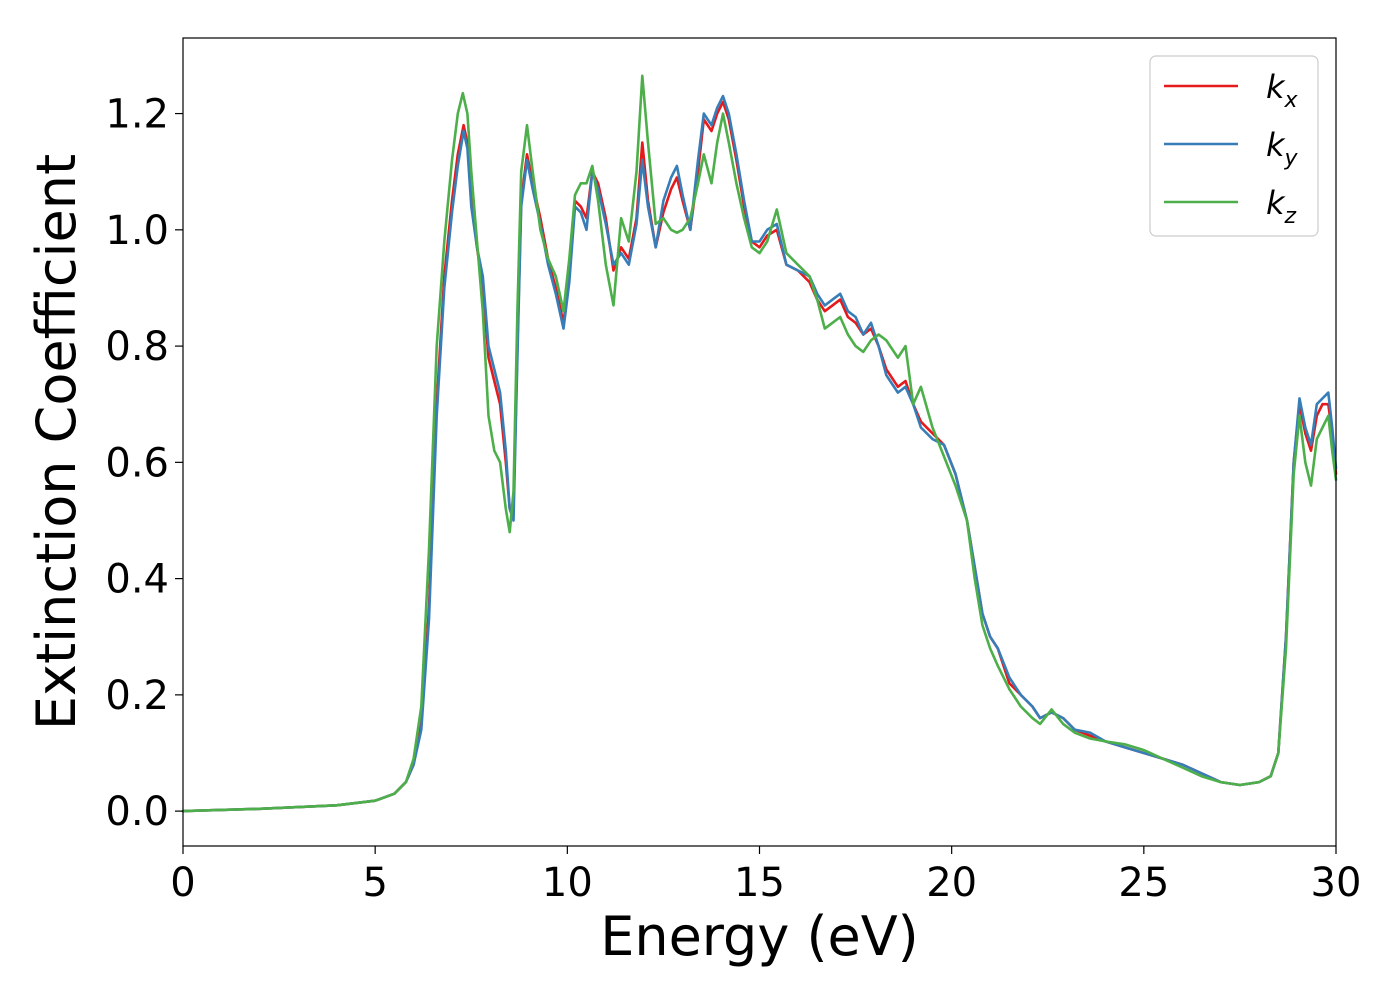  Describe the element at coordinates (182, 883) in the screenshot. I see `x-tick-label: 0` at that location.